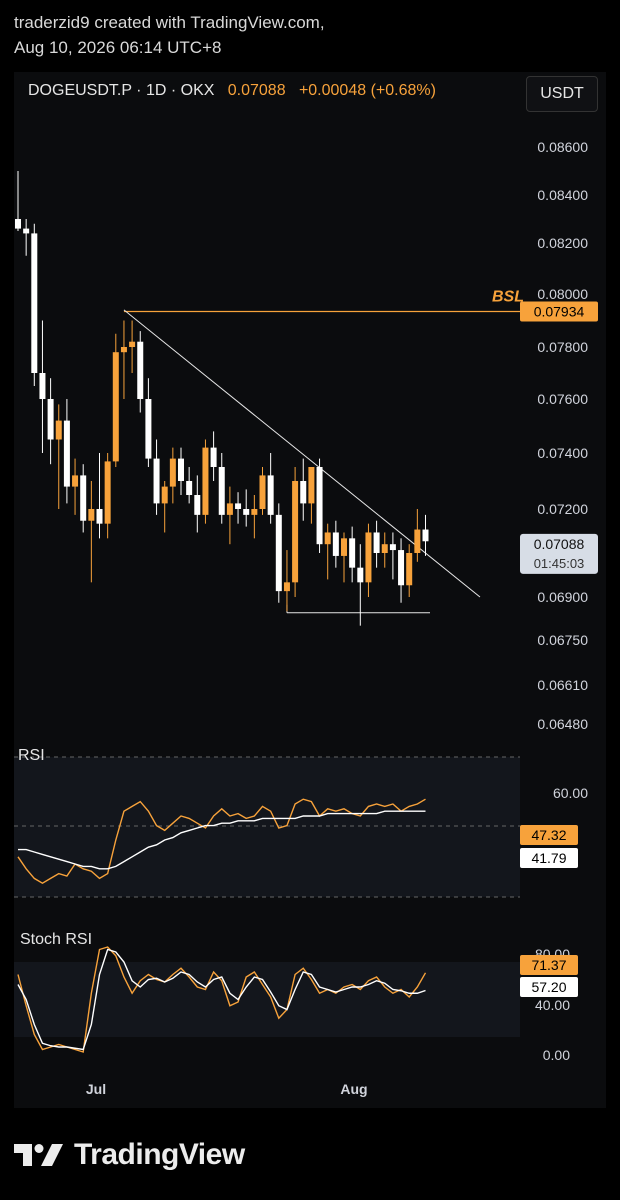 This screenshot has height=1200, width=620. What do you see at coordinates (559, 553) in the screenshot?
I see `last-price-tag` at bounding box center [559, 553].